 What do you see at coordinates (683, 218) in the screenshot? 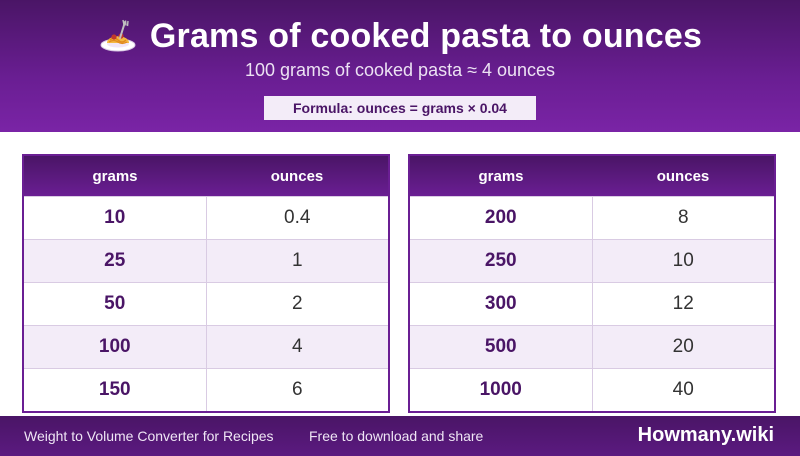
I see `ounces-cell: 8` at bounding box center [683, 218].